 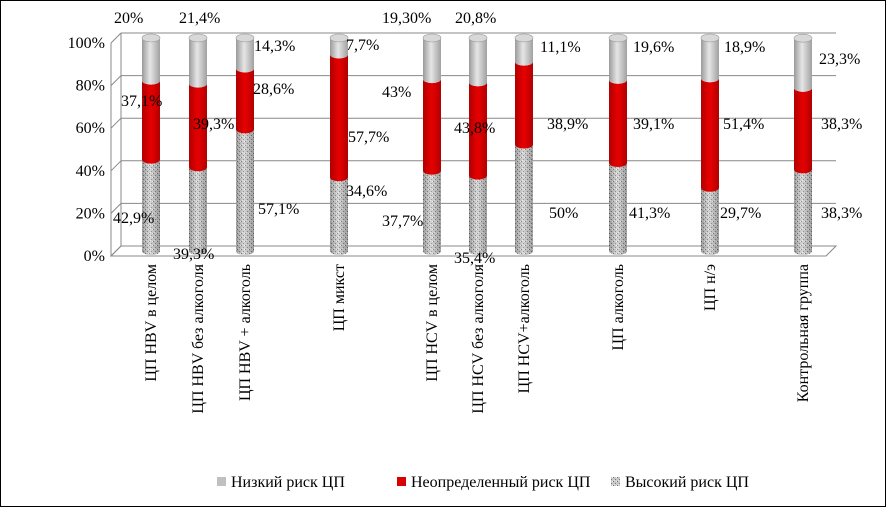 What do you see at coordinates (402, 221) in the screenshot?
I see `data-label-high-risk: 37,7%` at bounding box center [402, 221].